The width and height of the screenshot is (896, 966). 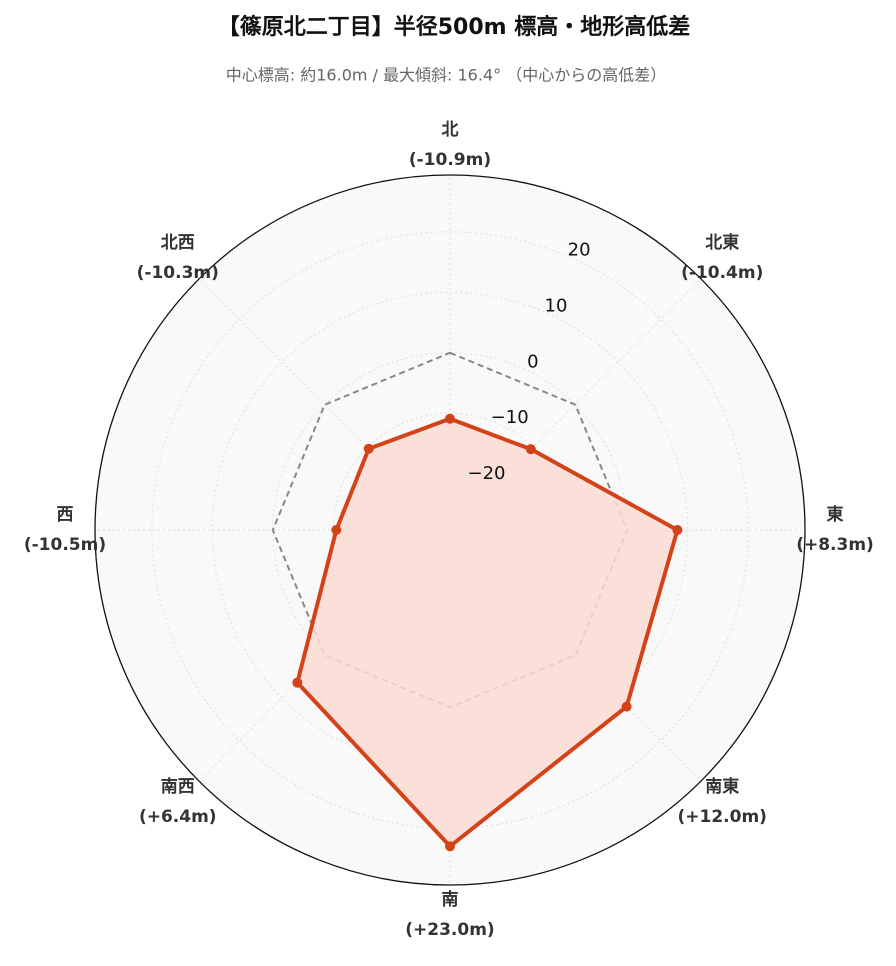 I want to click on category-label: 南西, so click(x=178, y=786).